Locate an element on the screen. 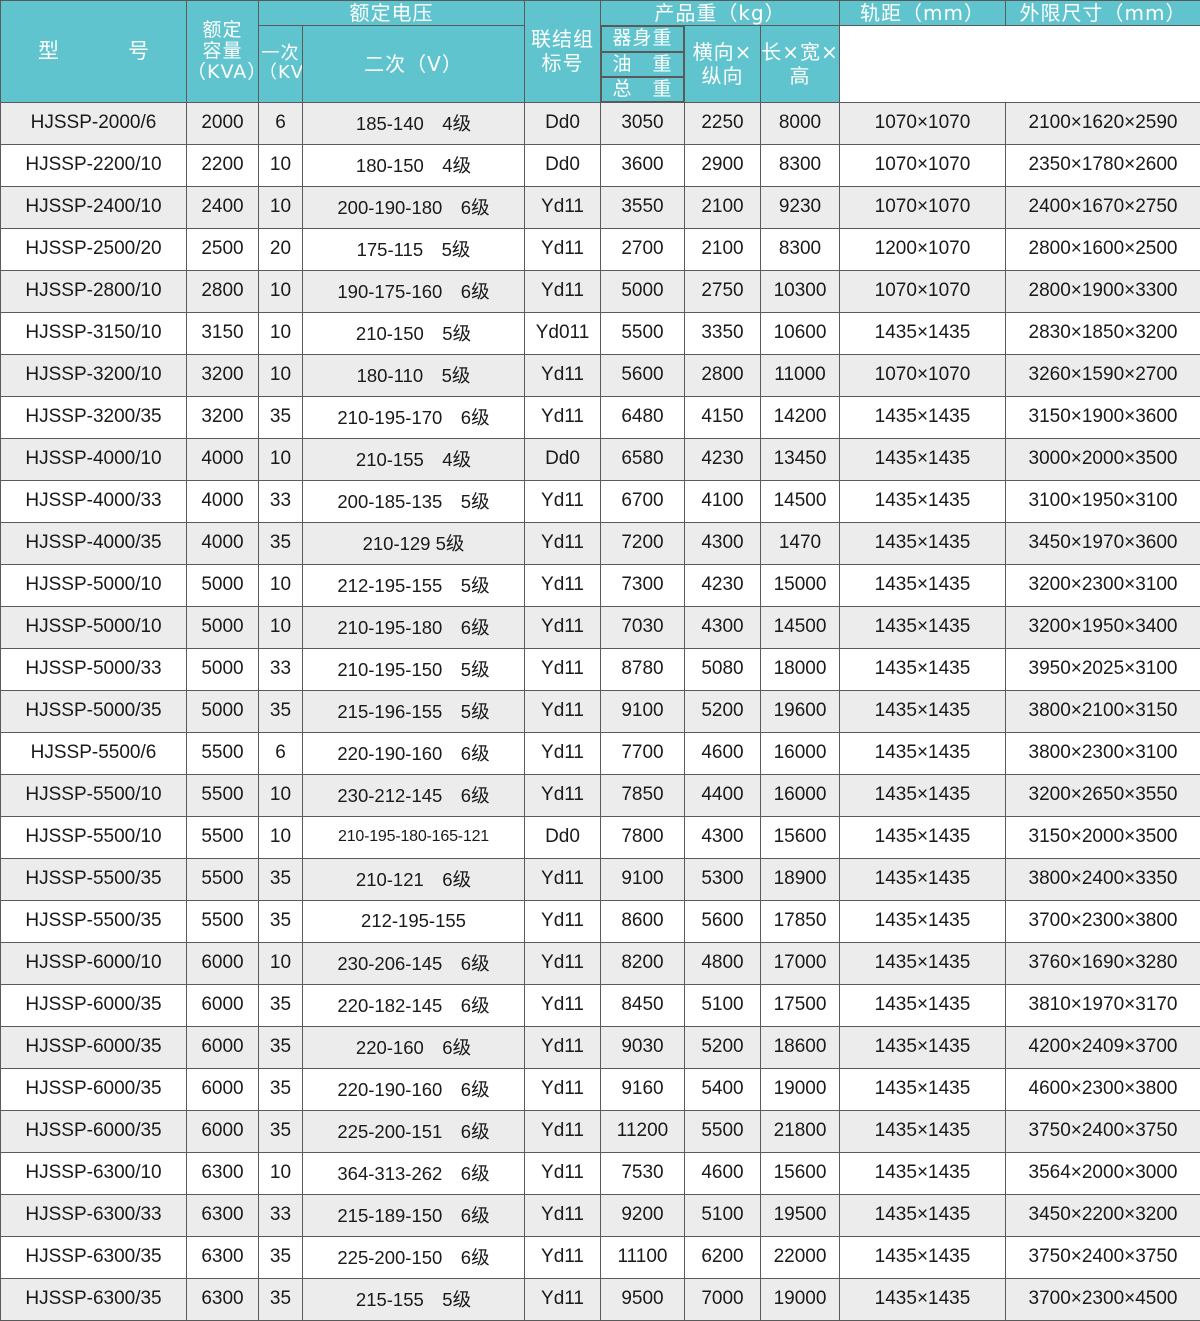 Image resolution: width=1200 pixels, height=1321 pixels. cell-model: HJSSP-4000/35 is located at coordinates (94, 543).